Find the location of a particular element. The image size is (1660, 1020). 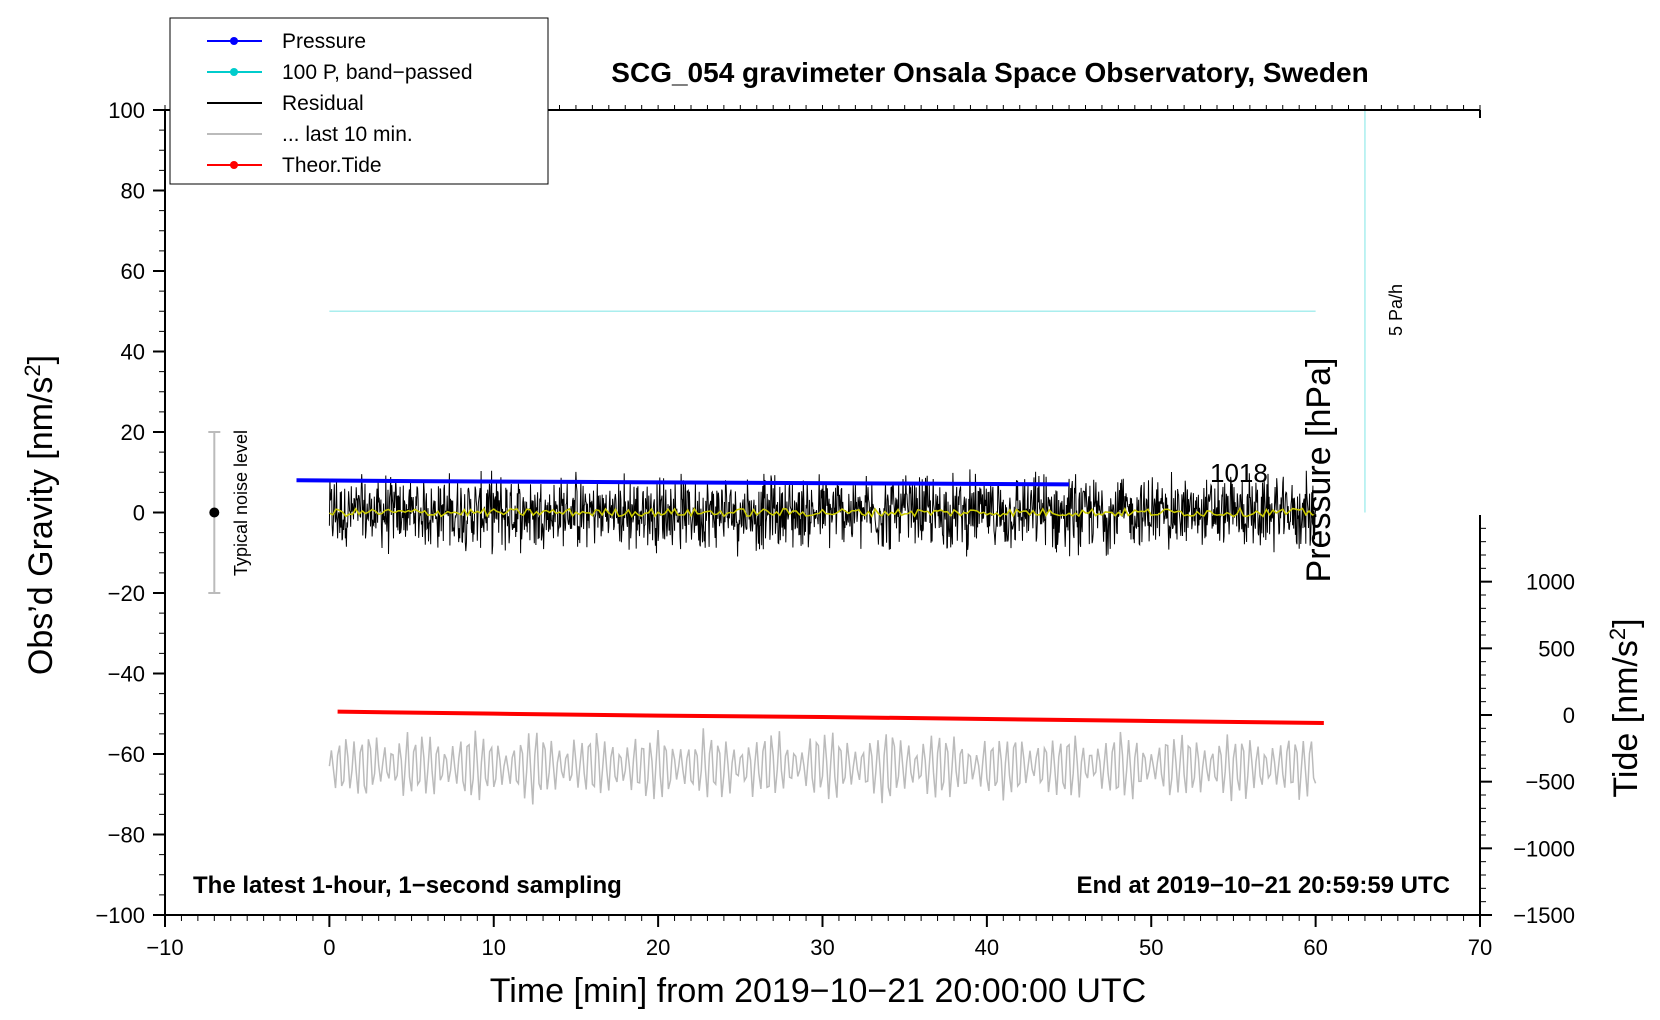

series-residual-smoothed-line is located at coordinates (822, 512).